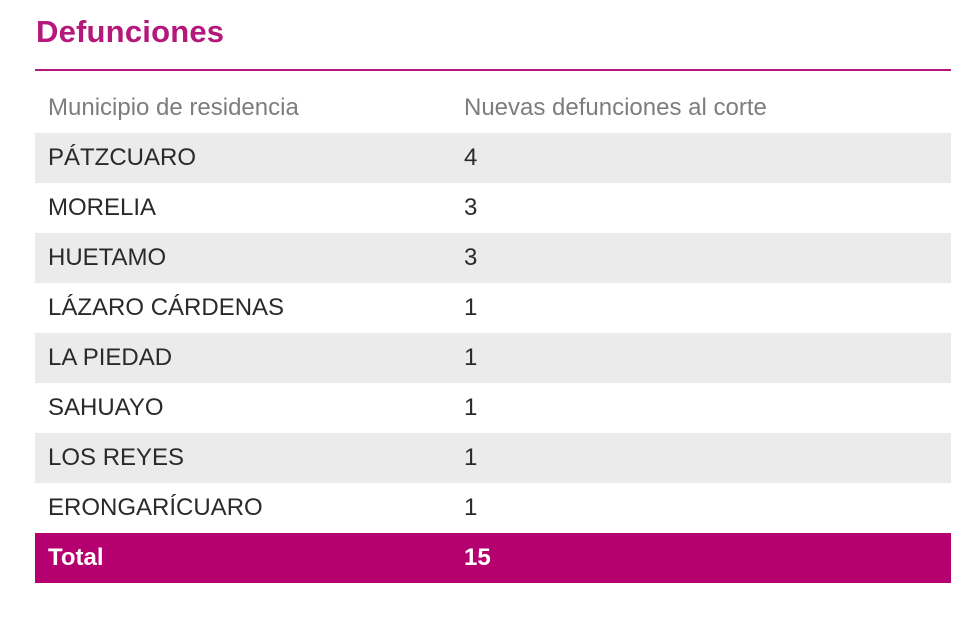  I want to click on table-row: SAHUAYO 1, so click(493, 408).